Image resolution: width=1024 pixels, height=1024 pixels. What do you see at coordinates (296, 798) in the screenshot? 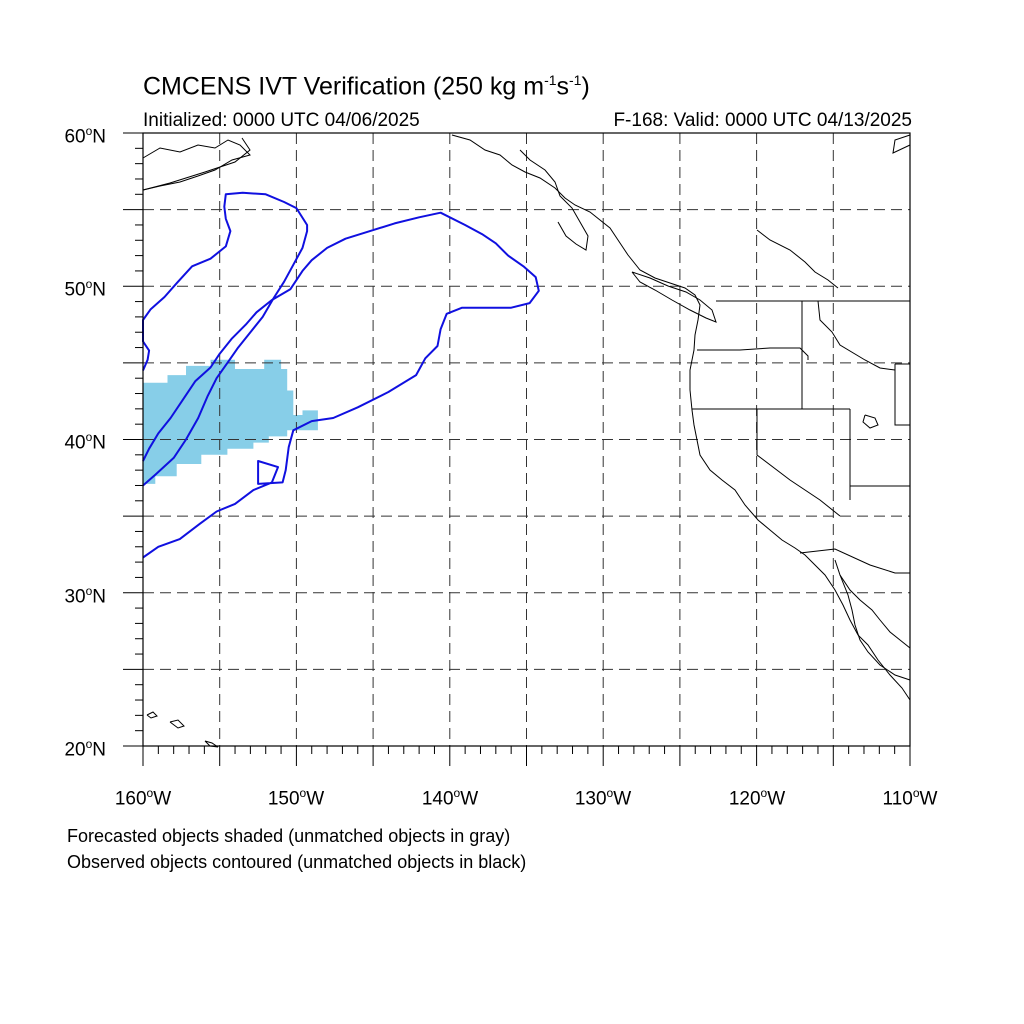
I see `lon-label-150w: 150oW` at bounding box center [296, 798].